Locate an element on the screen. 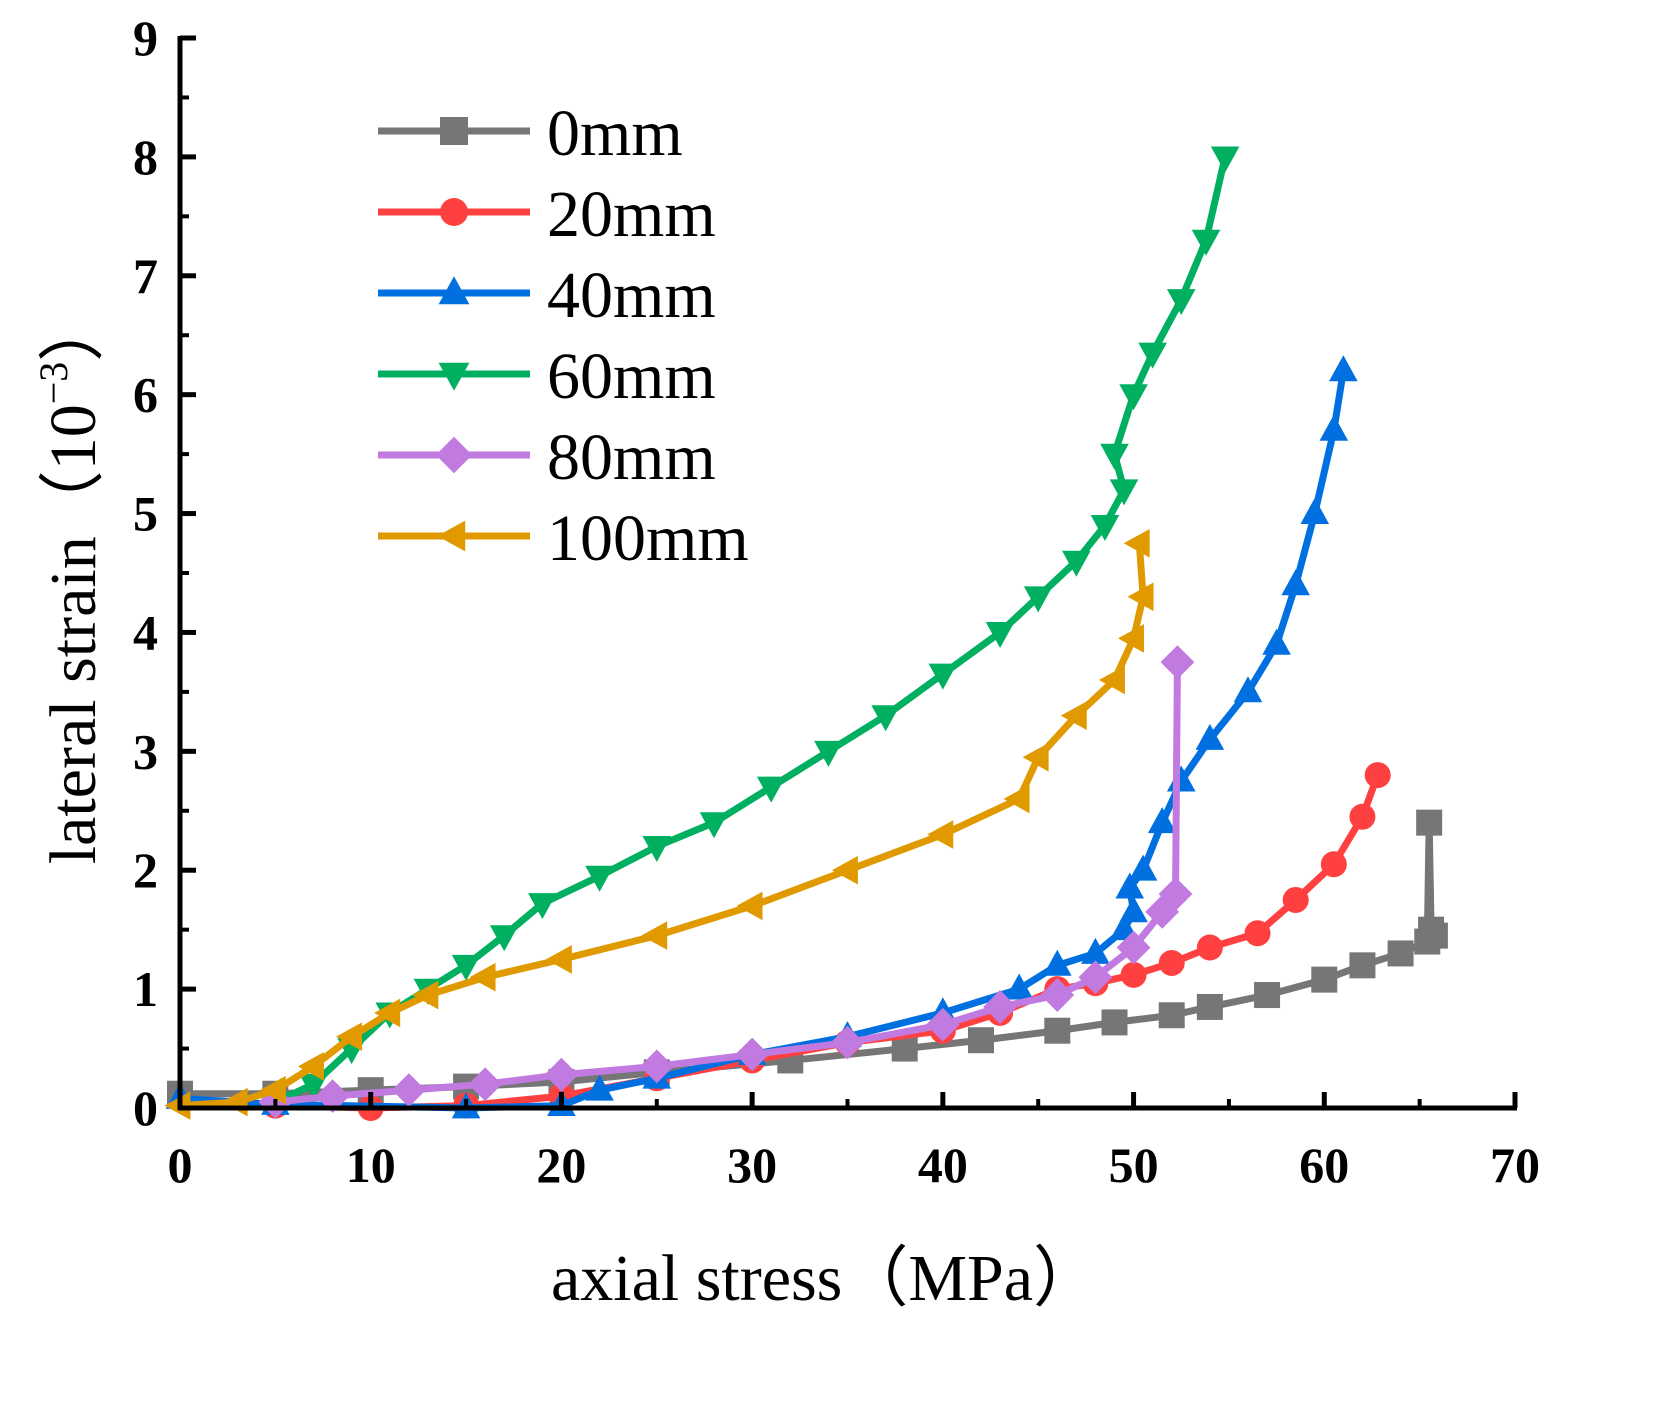 The width and height of the screenshot is (1669, 1420). y-tick-label: 5 is located at coordinates (145, 514).